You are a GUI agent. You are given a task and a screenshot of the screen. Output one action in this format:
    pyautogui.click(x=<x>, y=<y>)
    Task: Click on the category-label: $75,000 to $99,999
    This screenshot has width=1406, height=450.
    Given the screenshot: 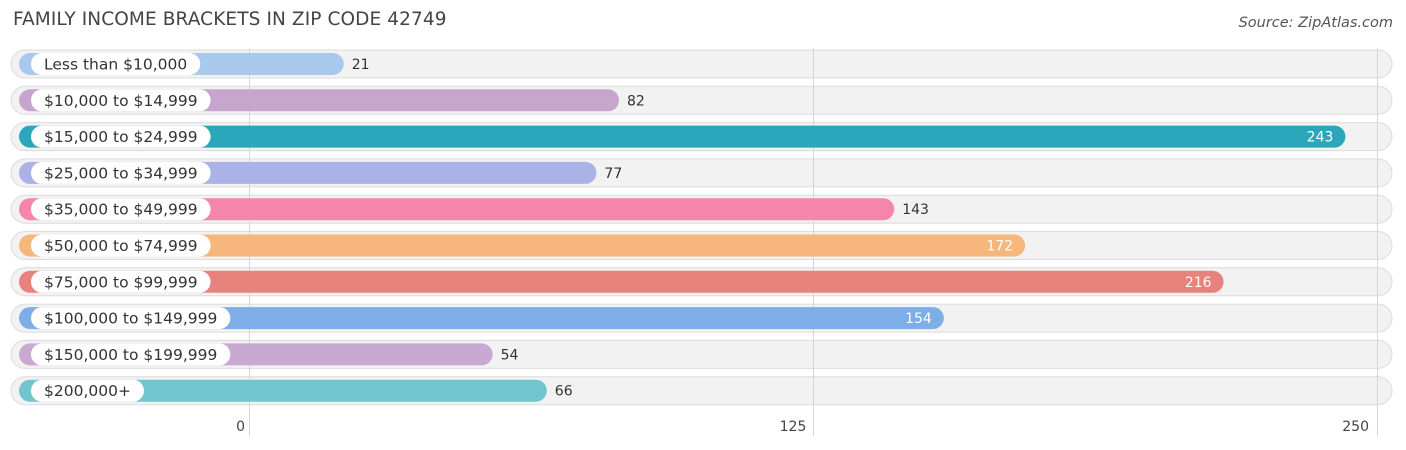 What is the action you would take?
    pyautogui.click(x=121, y=282)
    